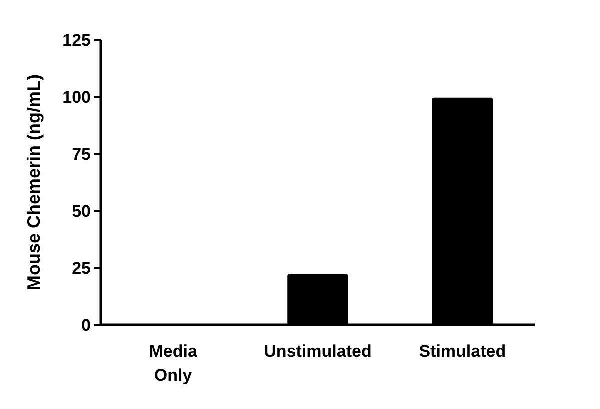 This screenshot has height=409, width=600. Describe the element at coordinates (173, 363) in the screenshot. I see `x-tick-label: Media Only` at that location.